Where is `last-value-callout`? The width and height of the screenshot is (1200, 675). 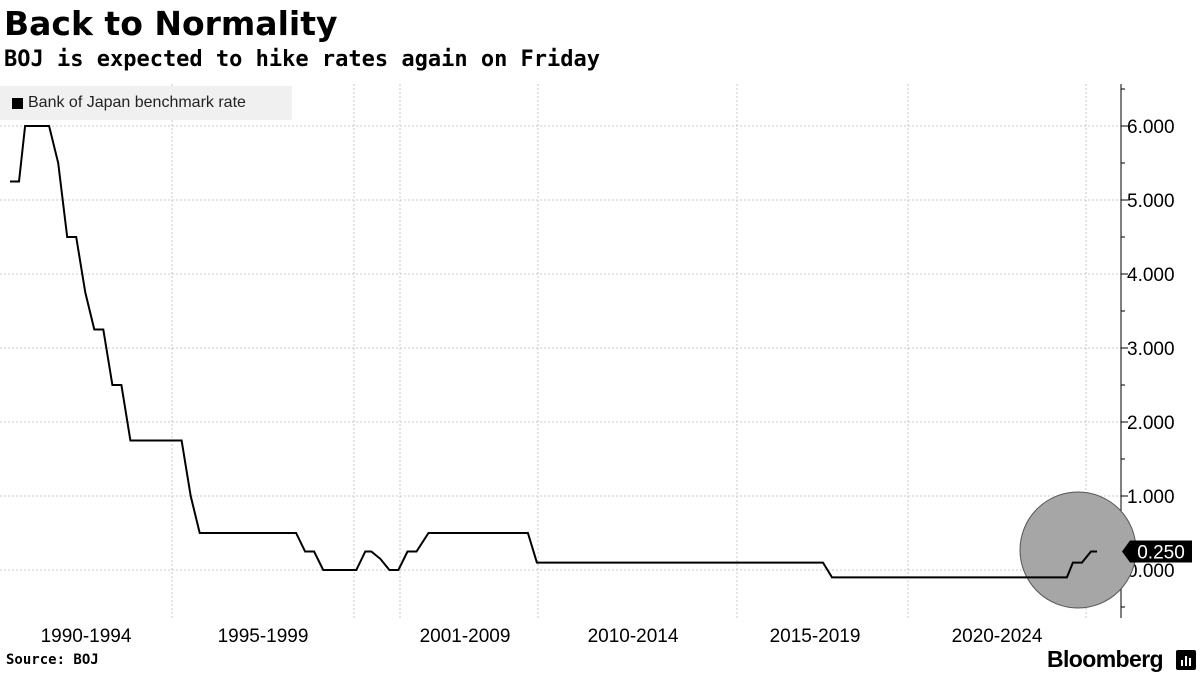 last-value-callout is located at coordinates (1157, 551).